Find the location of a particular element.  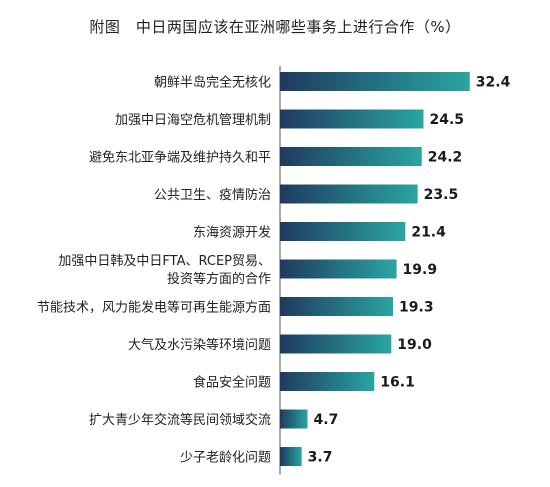

category-label: 加强中日海空危机管理机制 is located at coordinates (193, 120).